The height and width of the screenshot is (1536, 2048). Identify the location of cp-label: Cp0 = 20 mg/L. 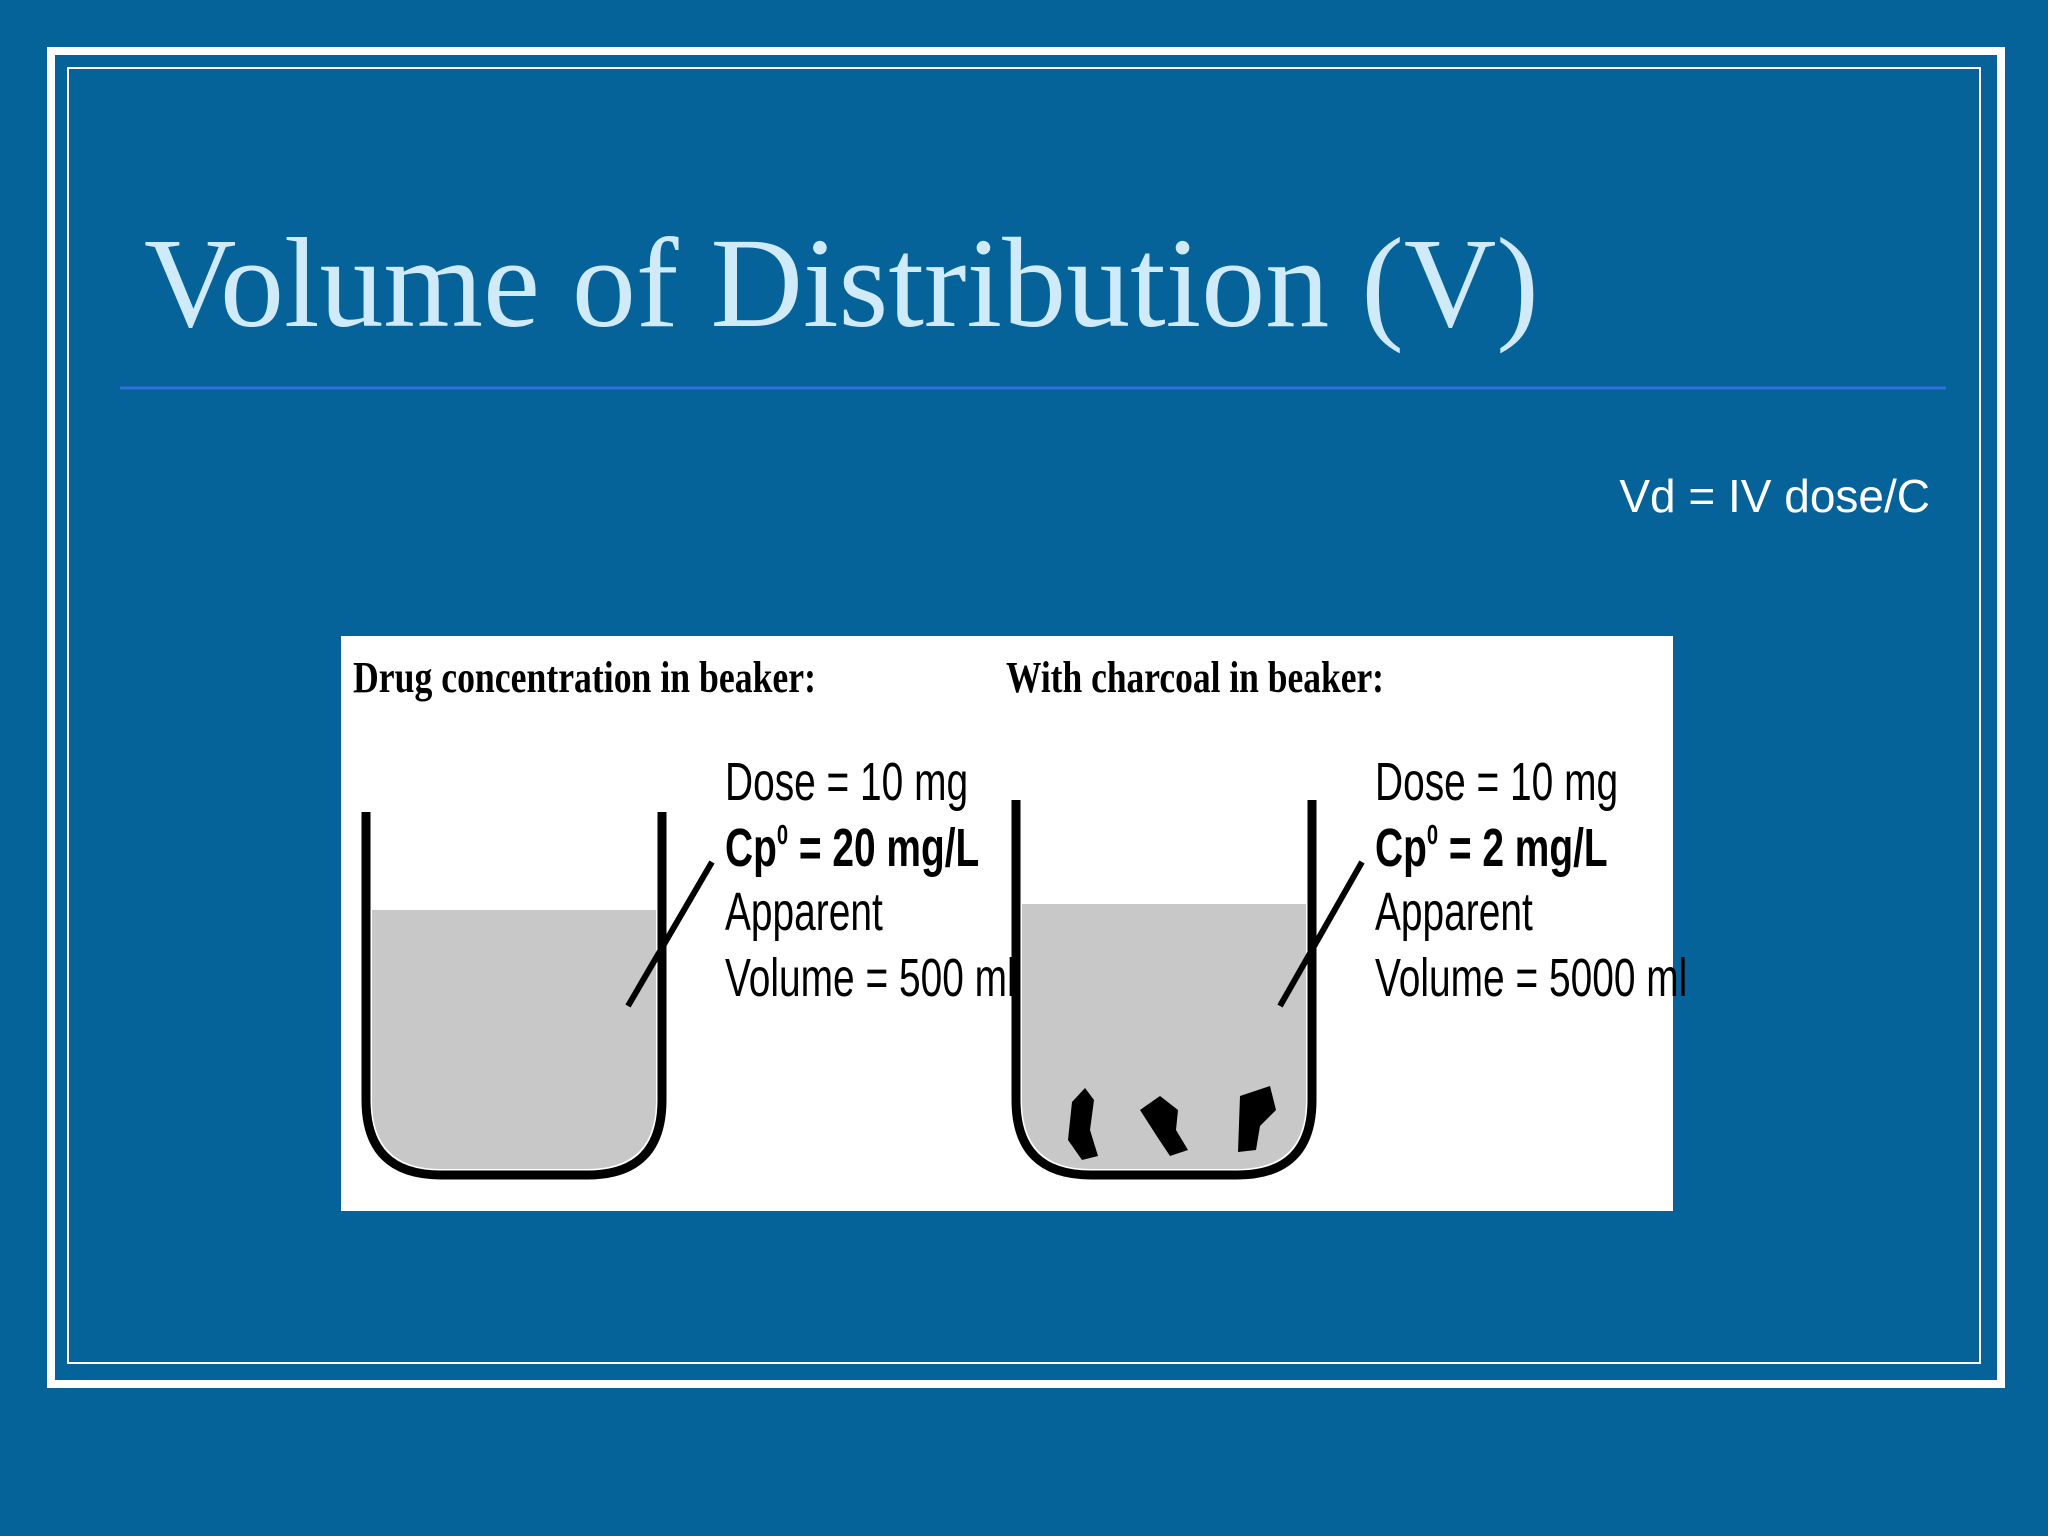
(852, 847).